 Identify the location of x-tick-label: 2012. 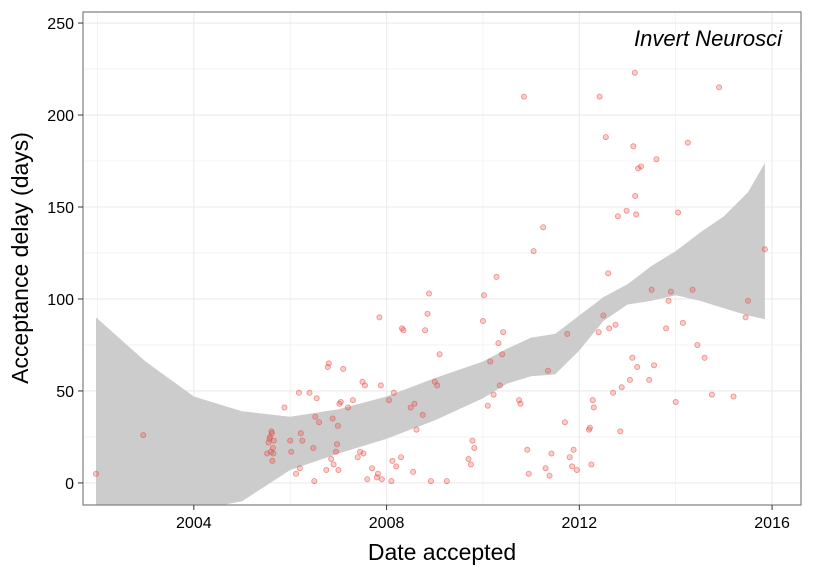
(580, 523).